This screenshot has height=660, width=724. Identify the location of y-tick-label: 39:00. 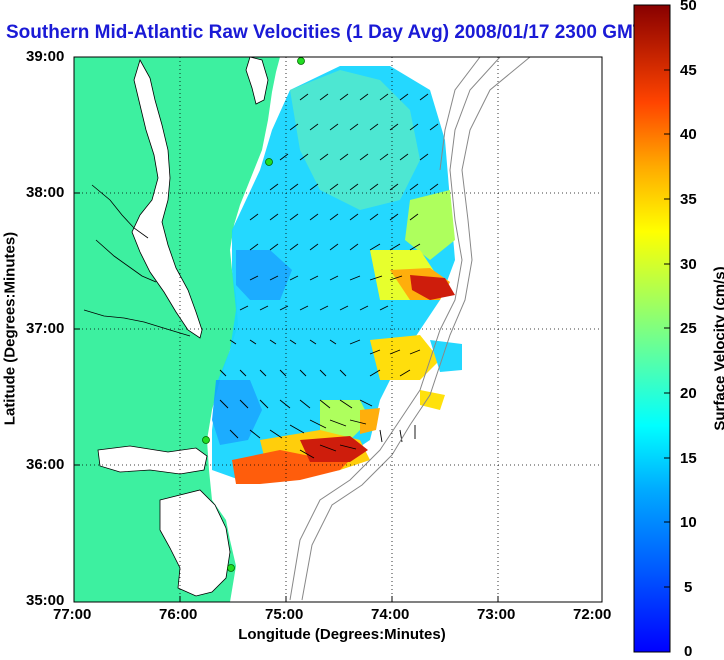
(45, 56).